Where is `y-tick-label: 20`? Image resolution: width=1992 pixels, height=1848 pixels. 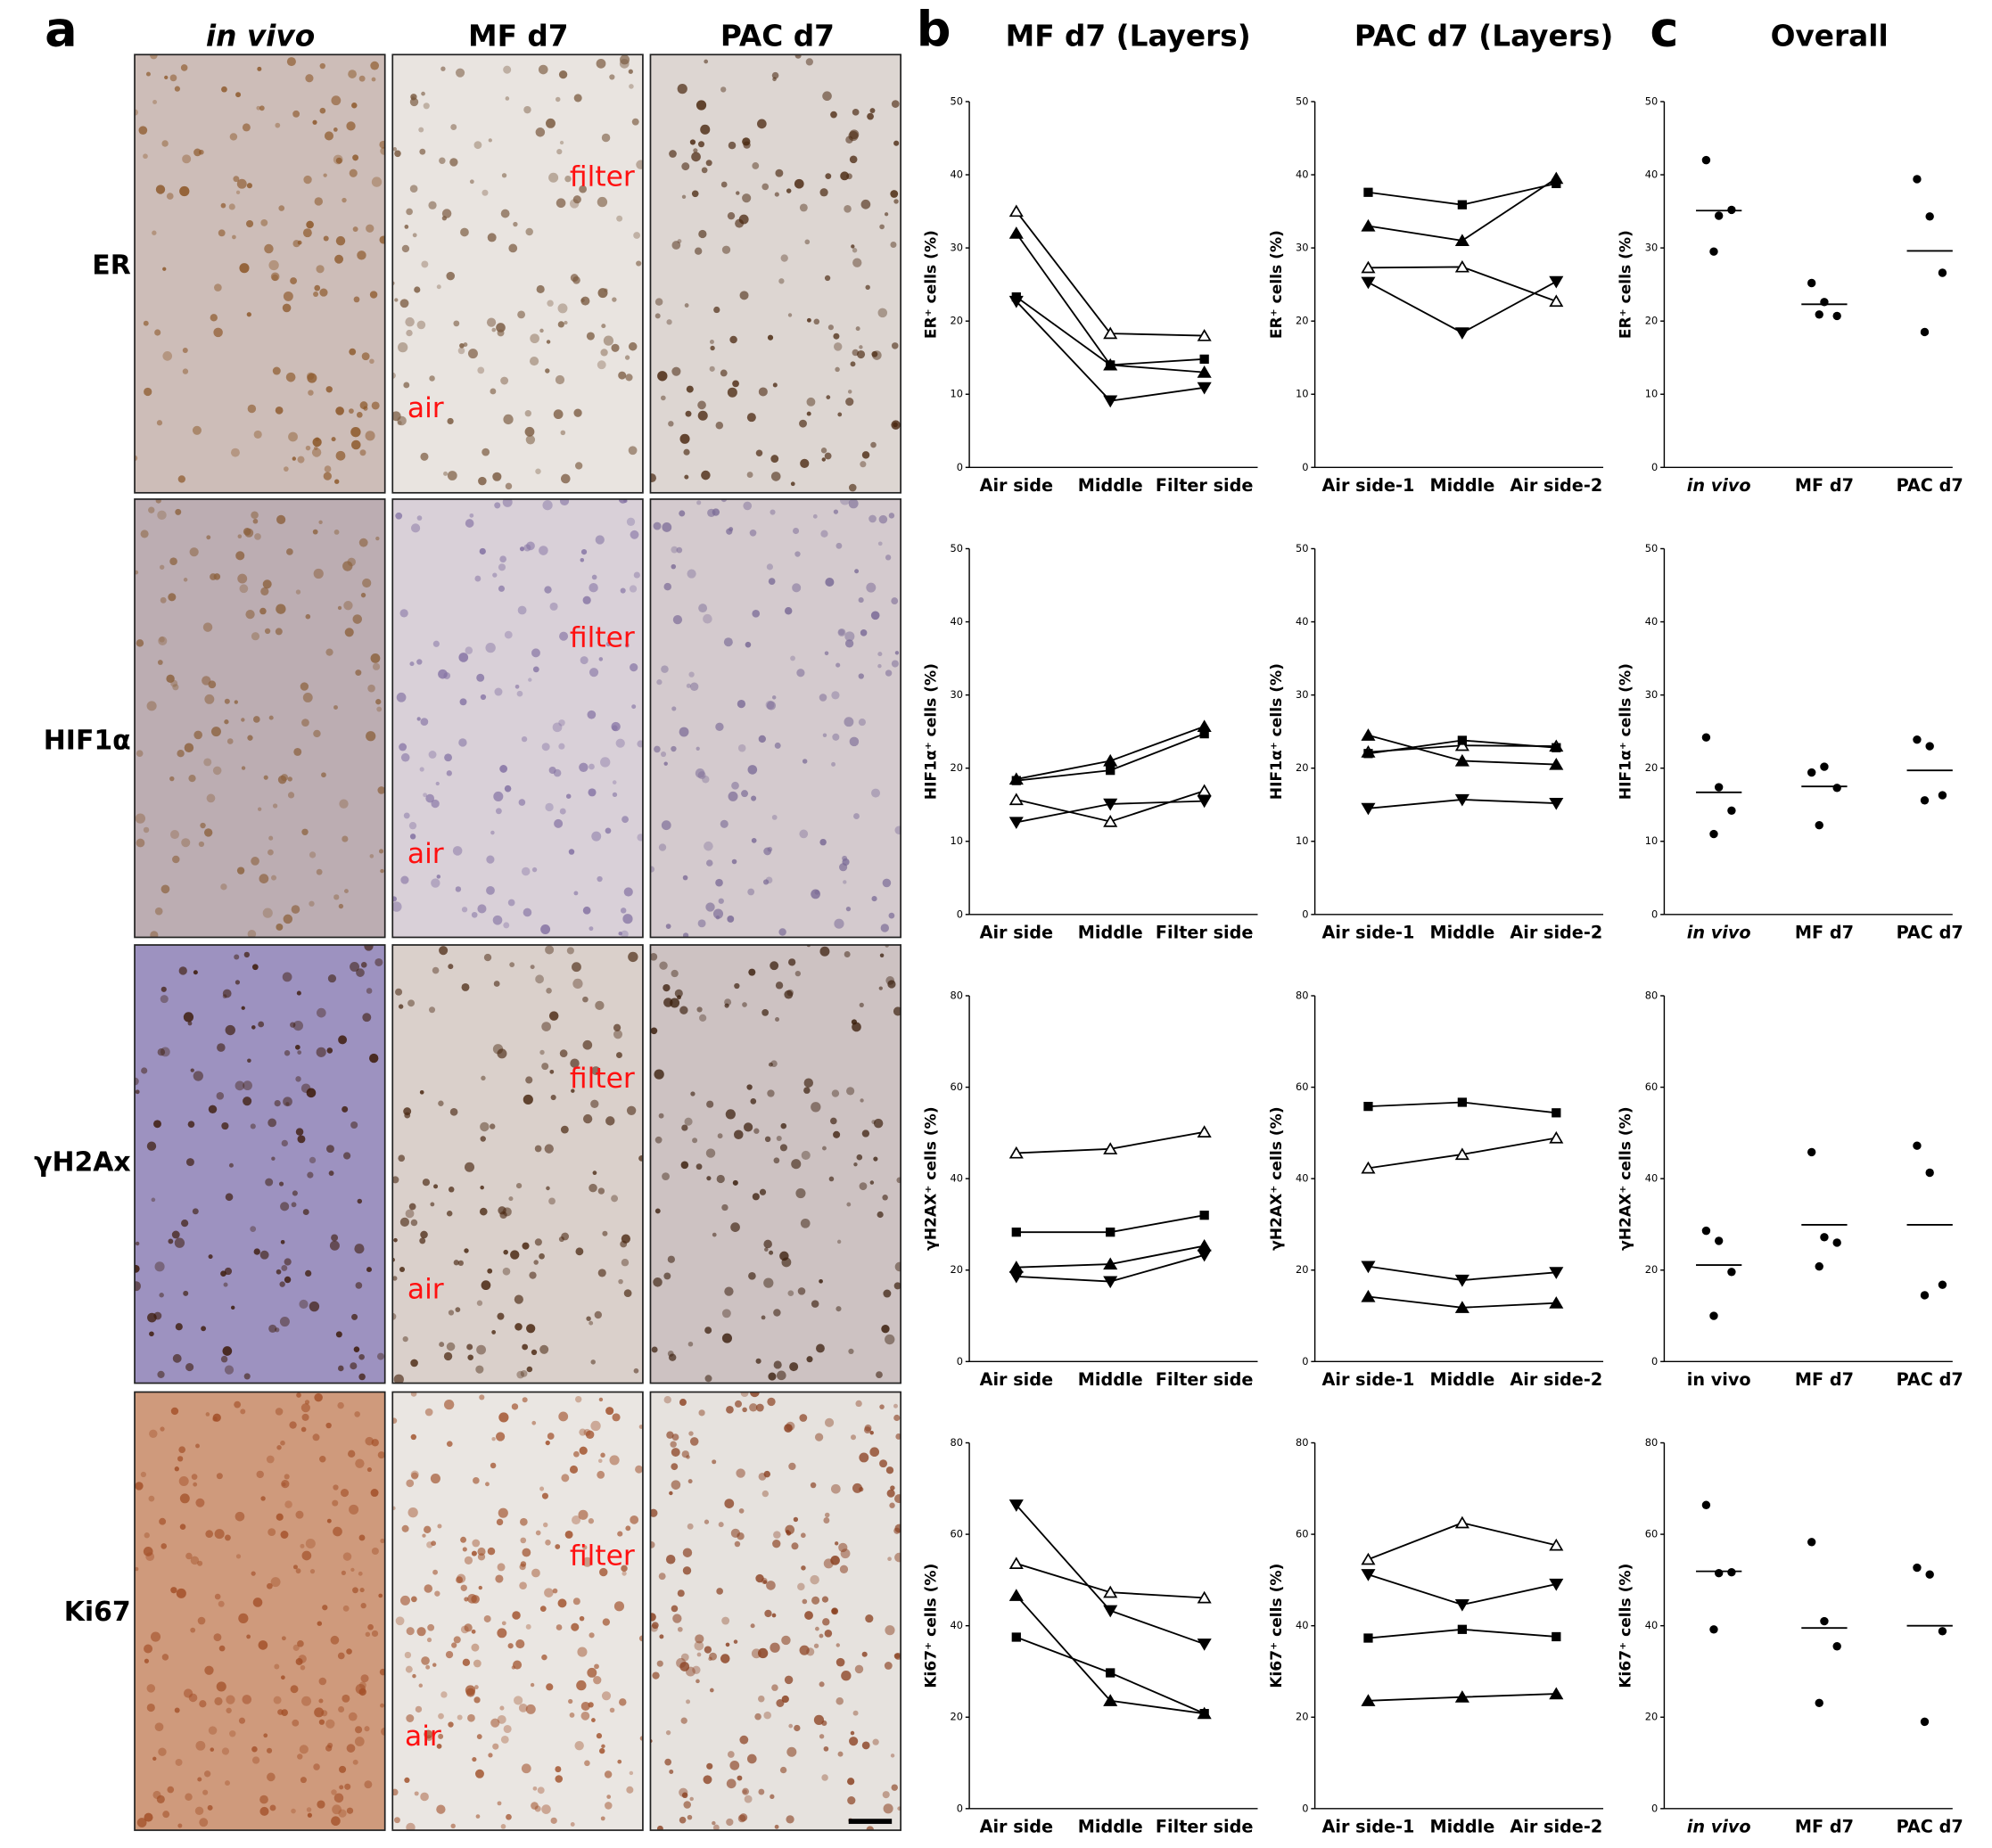
y-tick-label: 20 is located at coordinates (956, 1717).